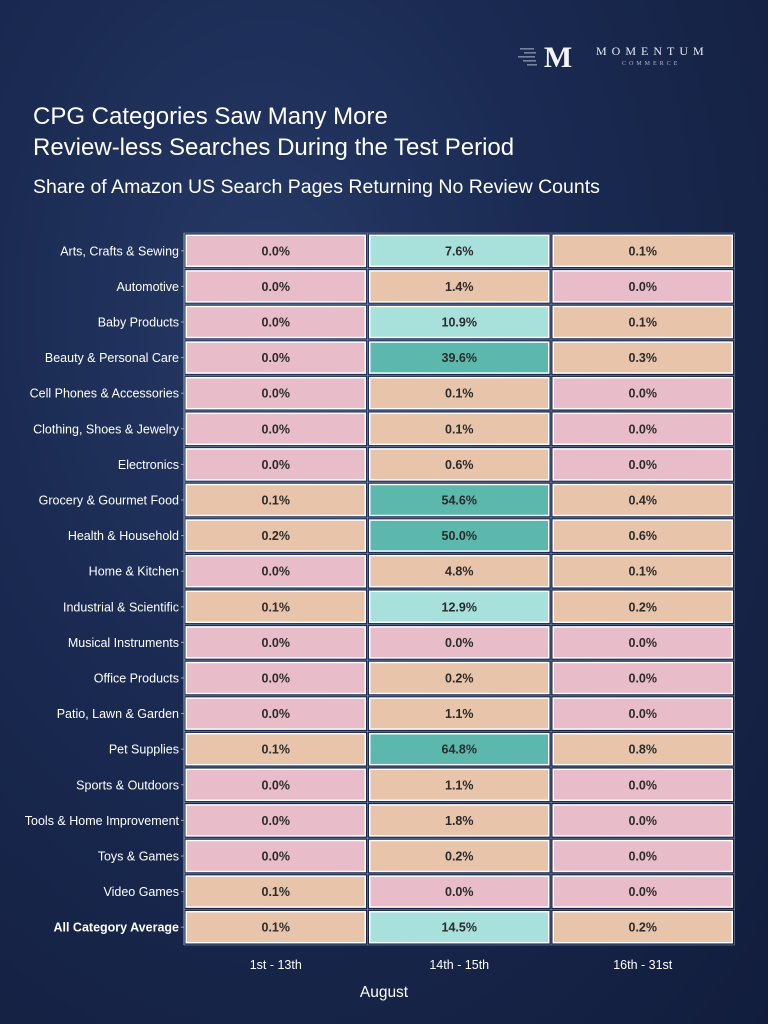 This screenshot has height=1024, width=768. I want to click on cell-value-label: 14.5%, so click(459, 928).